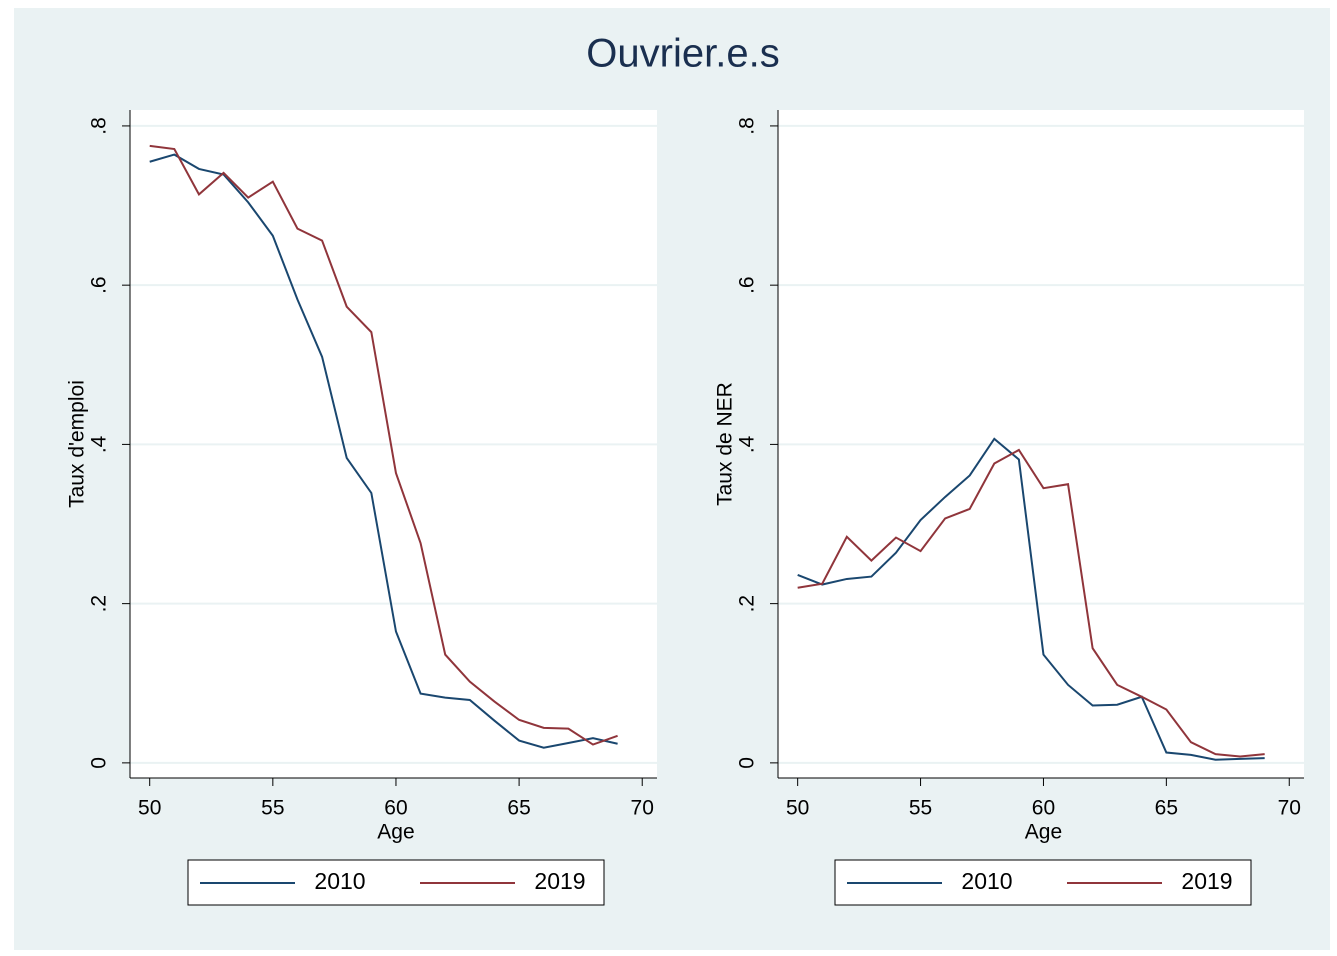 The image size is (1337, 956). I want to click on y-axis-label: Taux de NER, so click(725, 444).